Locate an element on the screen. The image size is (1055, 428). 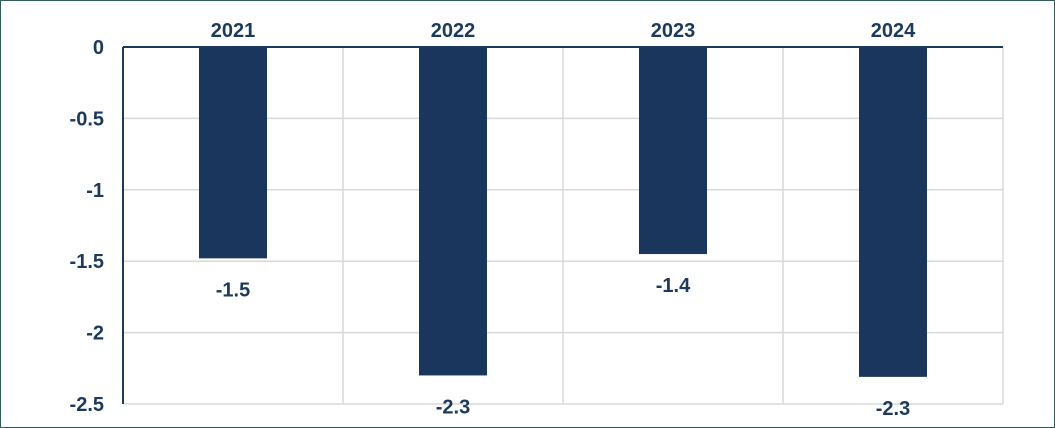
x-category-label: 2022 is located at coordinates (453, 31).